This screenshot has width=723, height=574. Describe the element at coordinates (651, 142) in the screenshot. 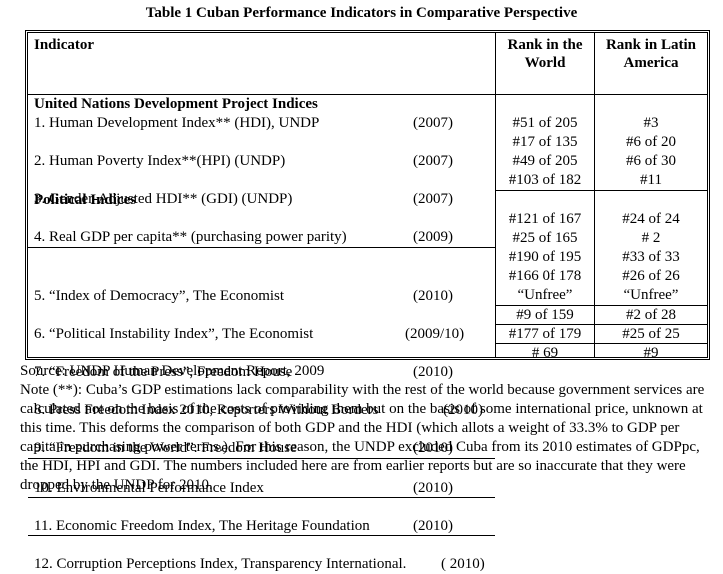

I see `latin-rank-cell: #6 of 20` at that location.